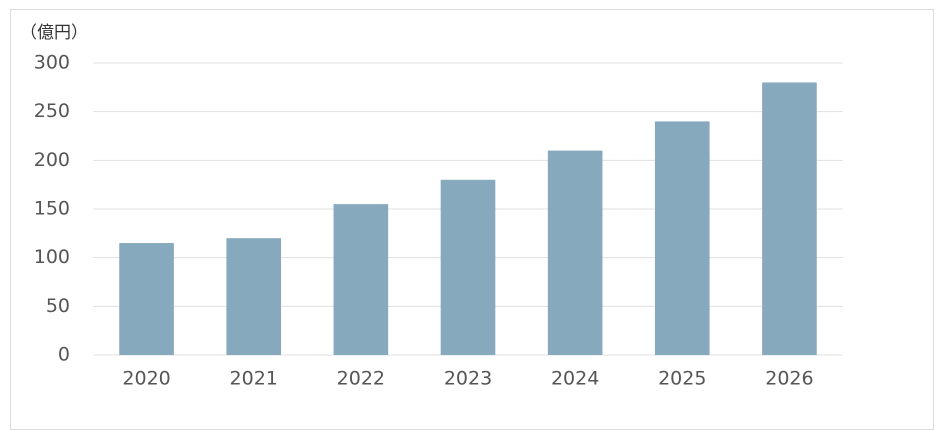  What do you see at coordinates (52, 111) in the screenshot?
I see `y-tick-label: 250` at bounding box center [52, 111].